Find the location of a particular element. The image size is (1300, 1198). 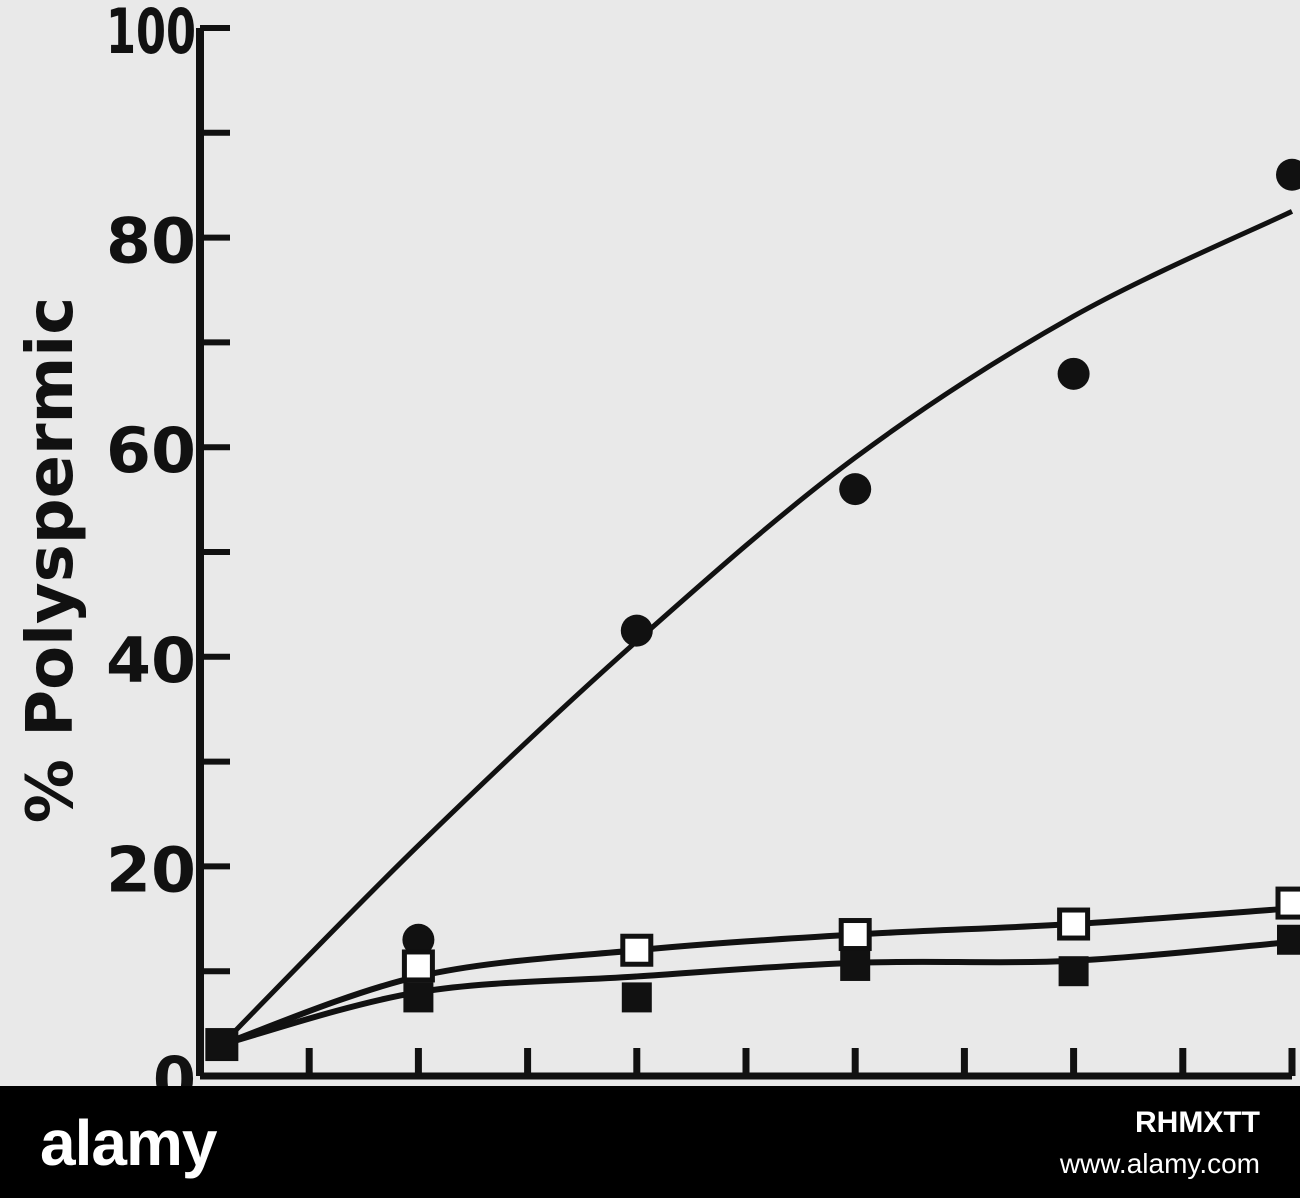

y-tick-label: 40 is located at coordinates (151, 660).